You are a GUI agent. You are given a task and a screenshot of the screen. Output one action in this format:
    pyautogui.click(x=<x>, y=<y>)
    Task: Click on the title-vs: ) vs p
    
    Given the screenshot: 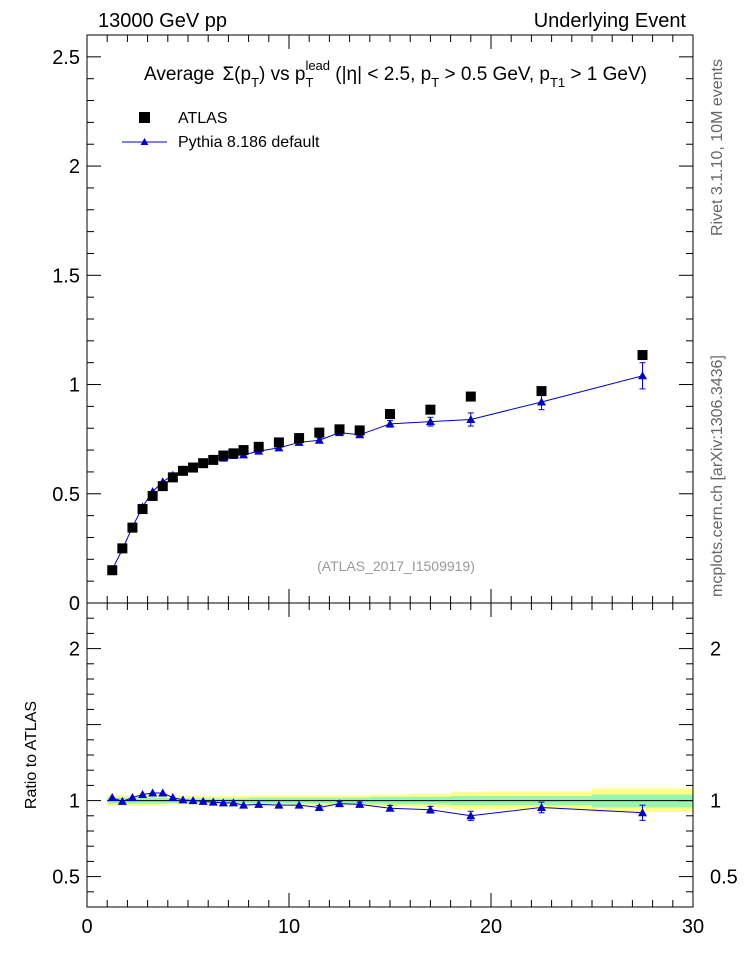 What is the action you would take?
    pyautogui.click(x=282, y=74)
    